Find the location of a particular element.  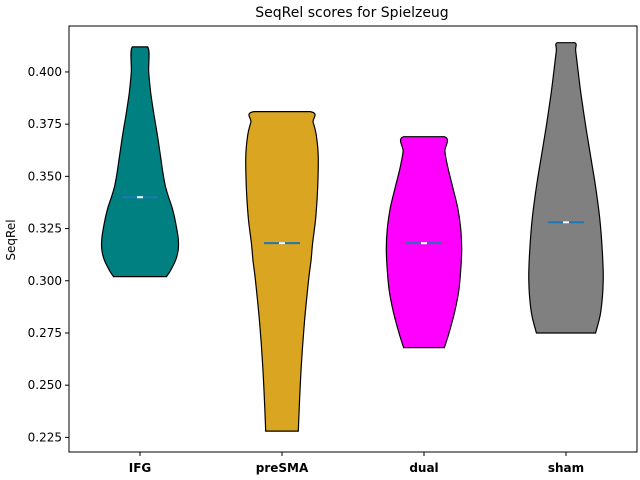

chart-title: SeqRel scores for Spielzeug is located at coordinates (351, 13).